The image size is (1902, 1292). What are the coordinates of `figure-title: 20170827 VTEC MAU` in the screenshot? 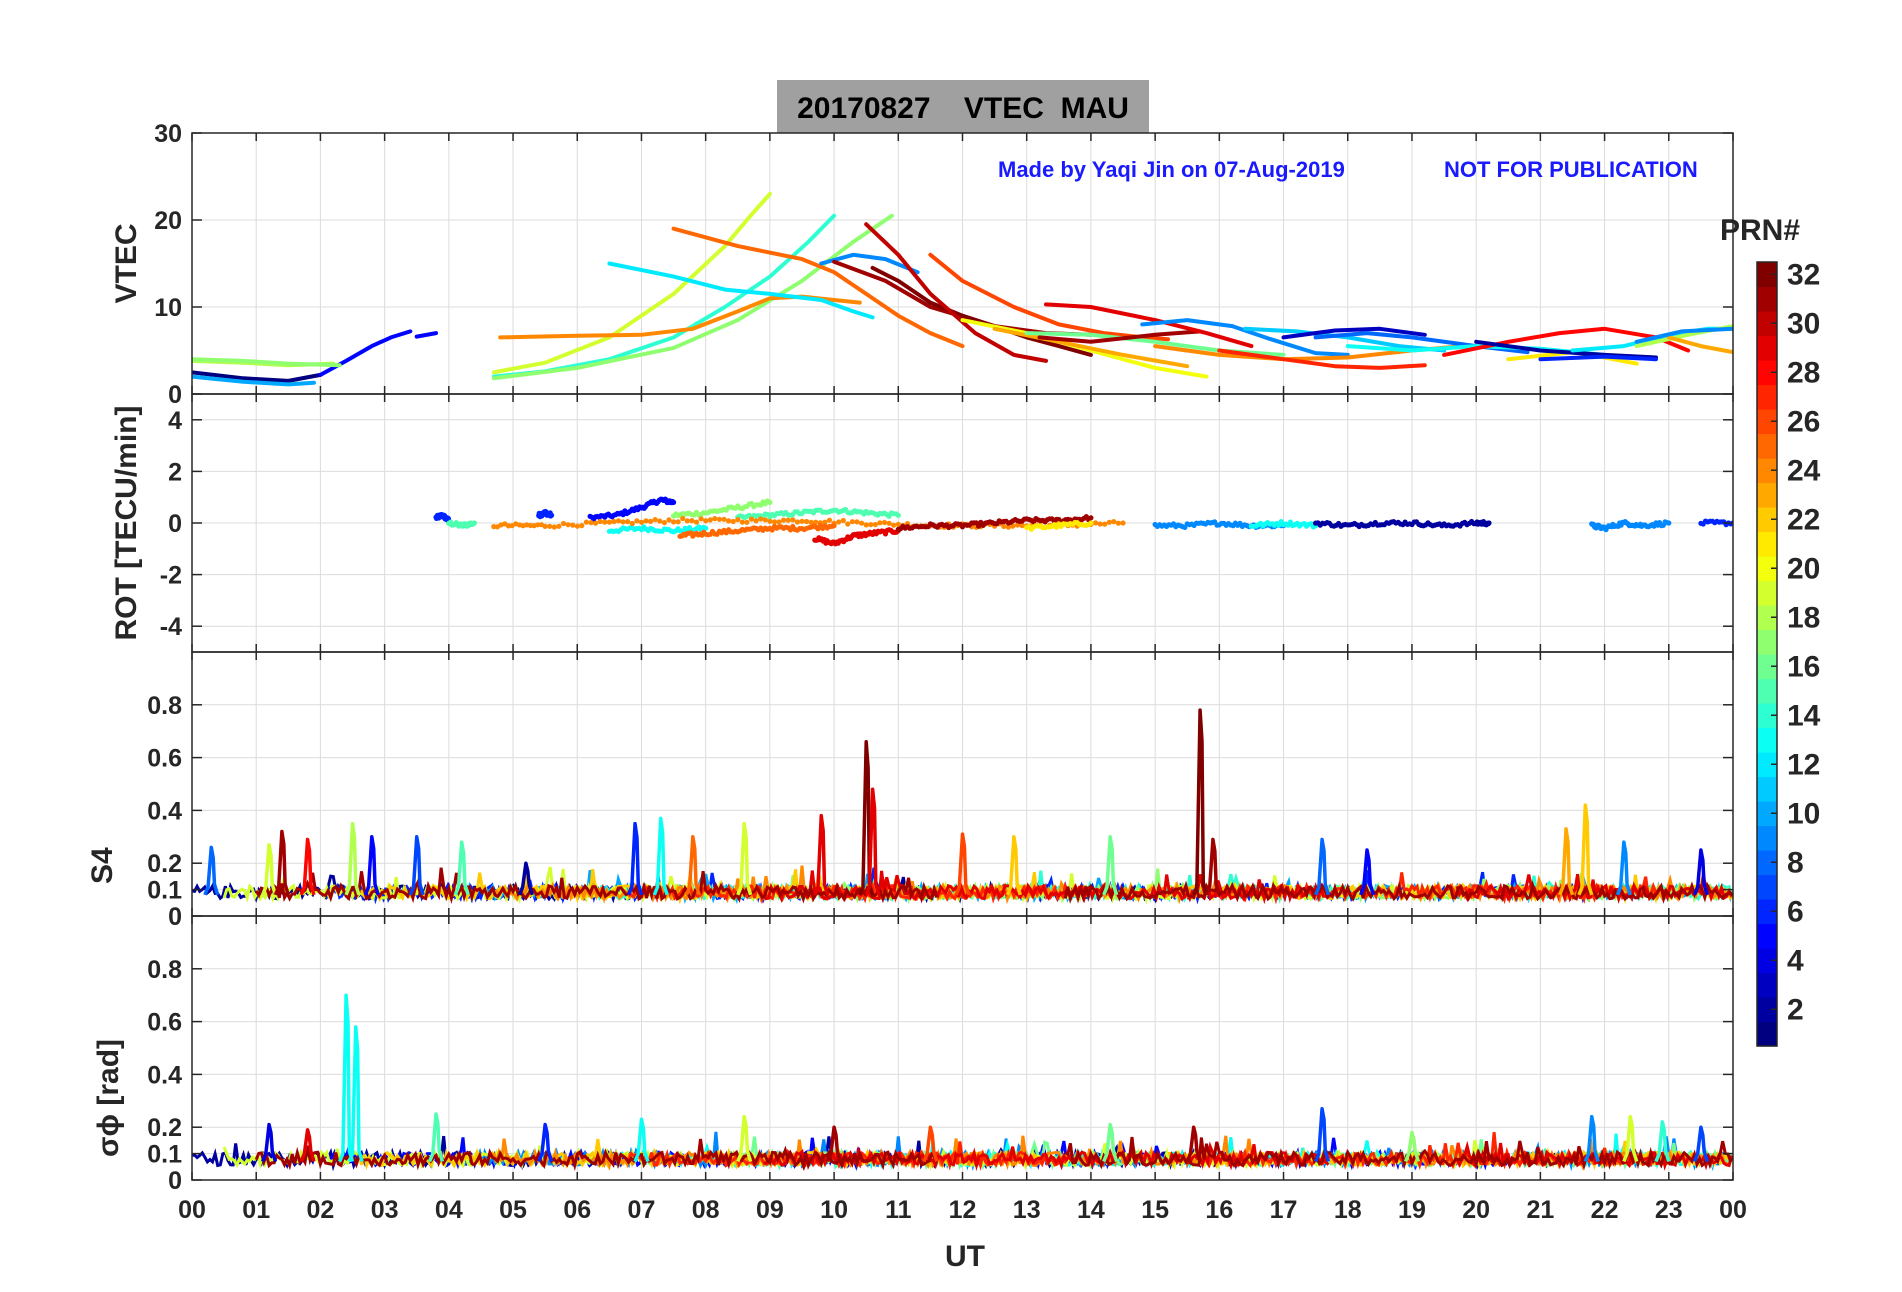 It's located at (963, 108).